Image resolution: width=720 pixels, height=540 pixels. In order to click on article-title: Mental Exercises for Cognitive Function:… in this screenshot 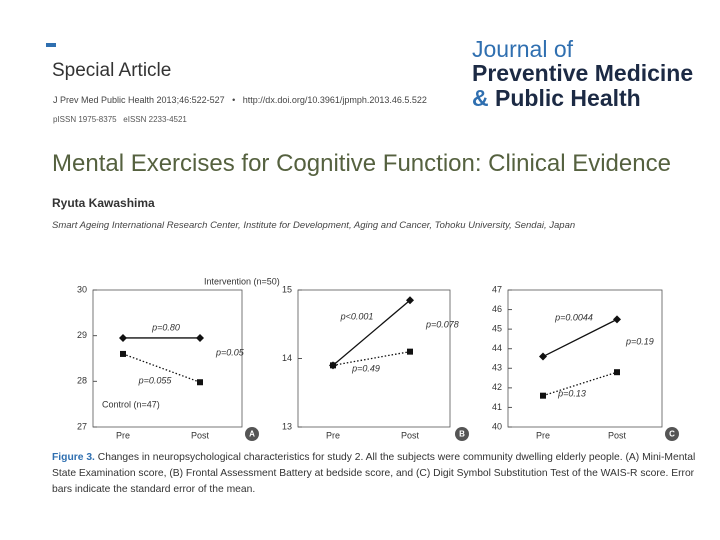, I will do `click(361, 163)`.